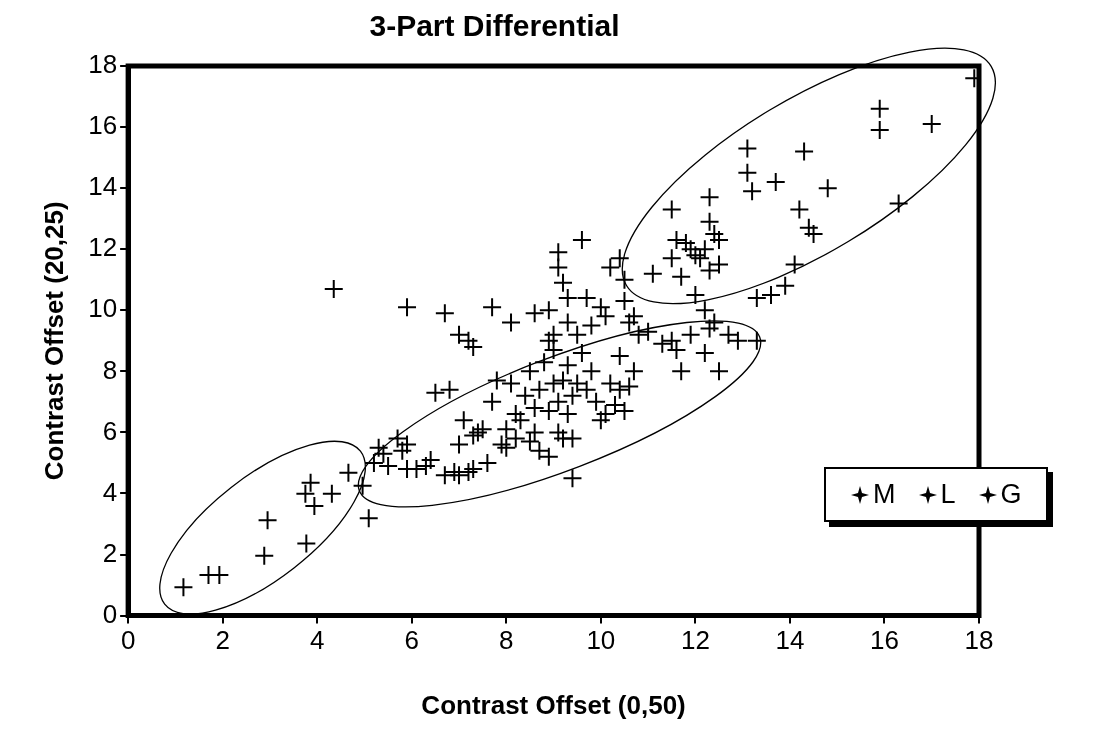 This screenshot has height=756, width=1119. I want to click on x-tick-label: 16, so click(884, 640).